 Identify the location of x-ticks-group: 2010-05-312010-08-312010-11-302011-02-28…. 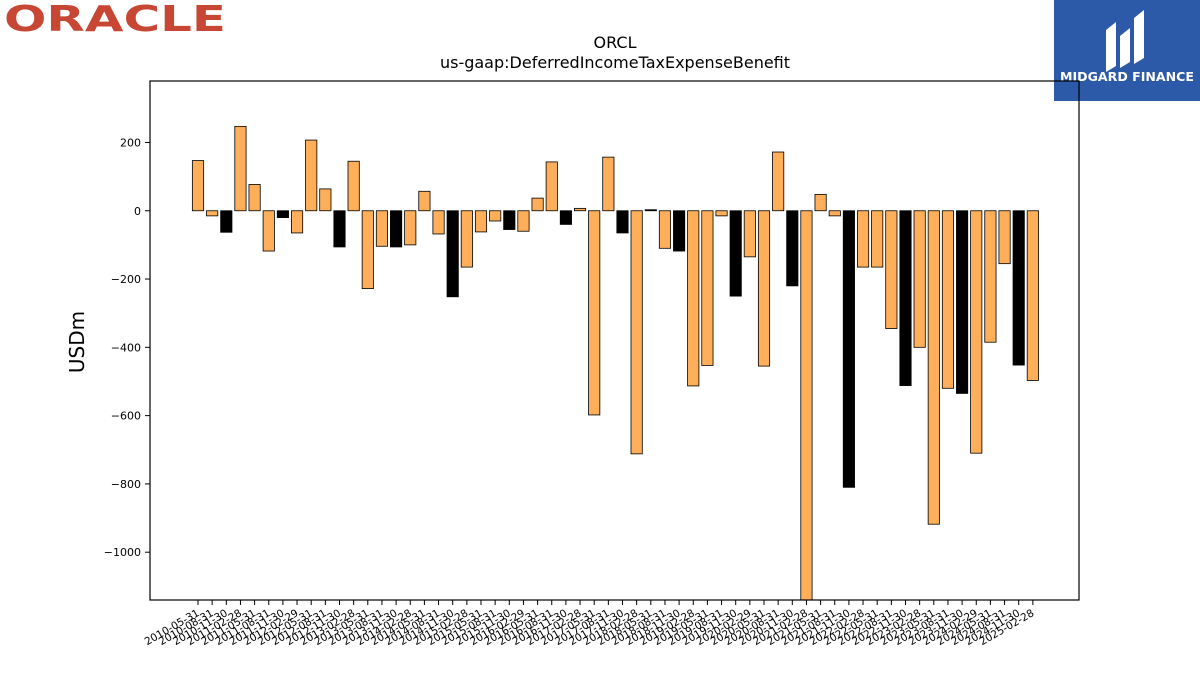
(589, 624).